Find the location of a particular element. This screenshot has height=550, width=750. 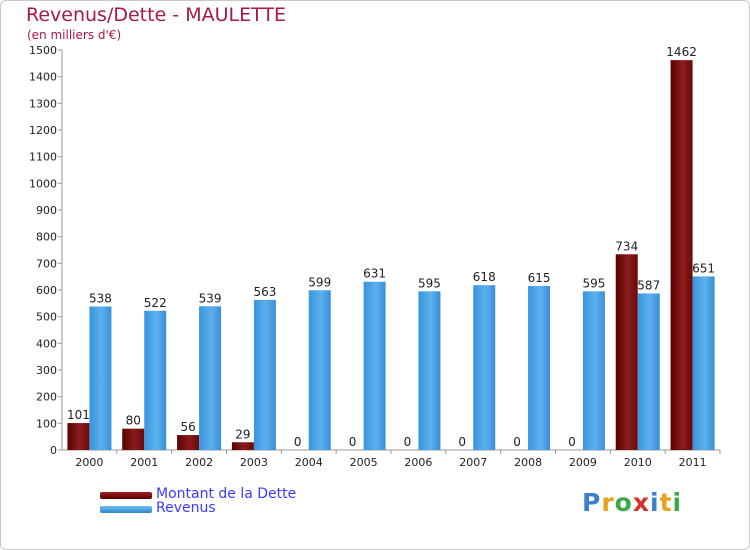

legend-swatch-dette is located at coordinates (126, 495).